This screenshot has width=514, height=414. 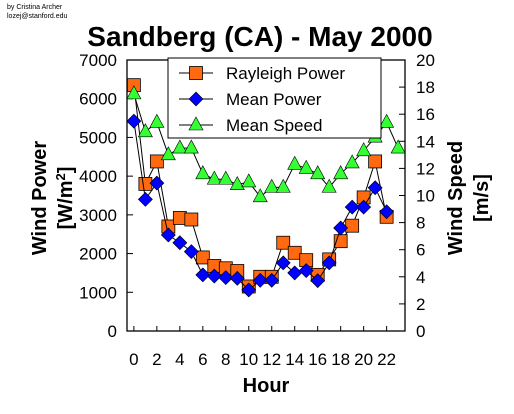 What do you see at coordinates (425, 87) in the screenshot?
I see `right-tick-label: 18` at bounding box center [425, 87].